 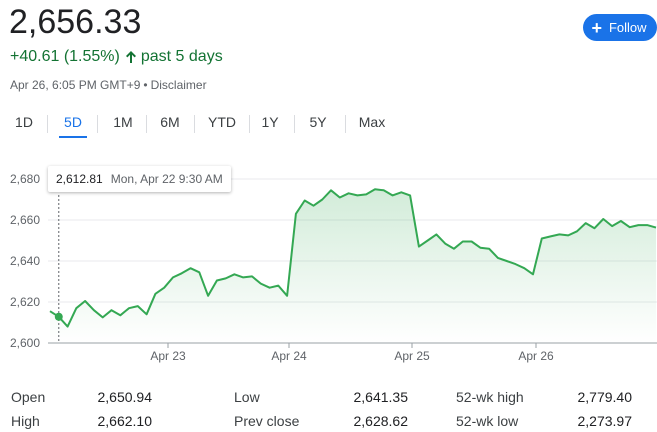 What do you see at coordinates (166, 179) in the screenshot?
I see `tooltip-date: Mon, Apr 22 9:30 AM` at bounding box center [166, 179].